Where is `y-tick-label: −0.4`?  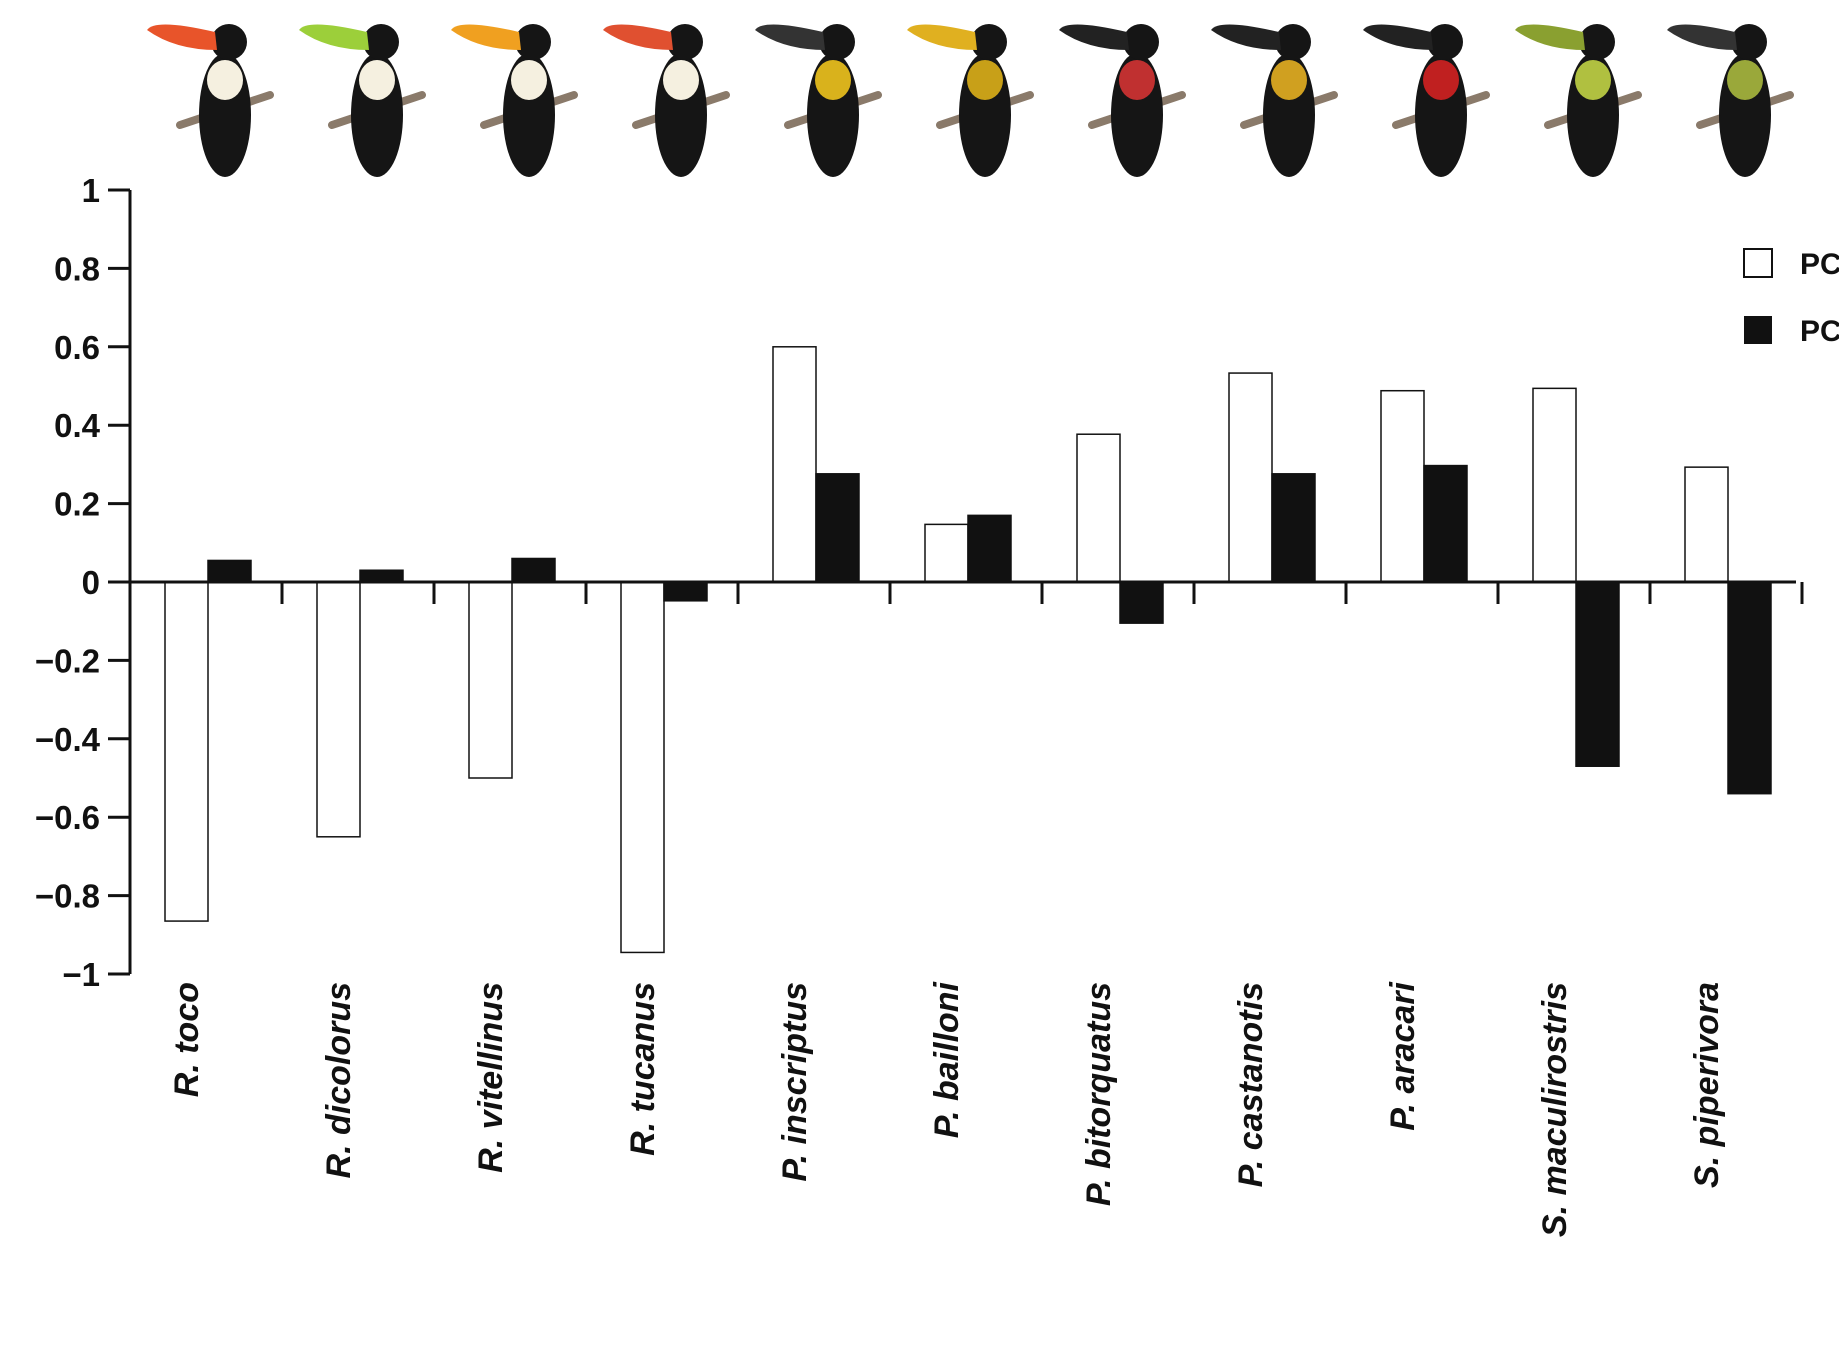 y-tick-label: −0.4 is located at coordinates (68, 739).